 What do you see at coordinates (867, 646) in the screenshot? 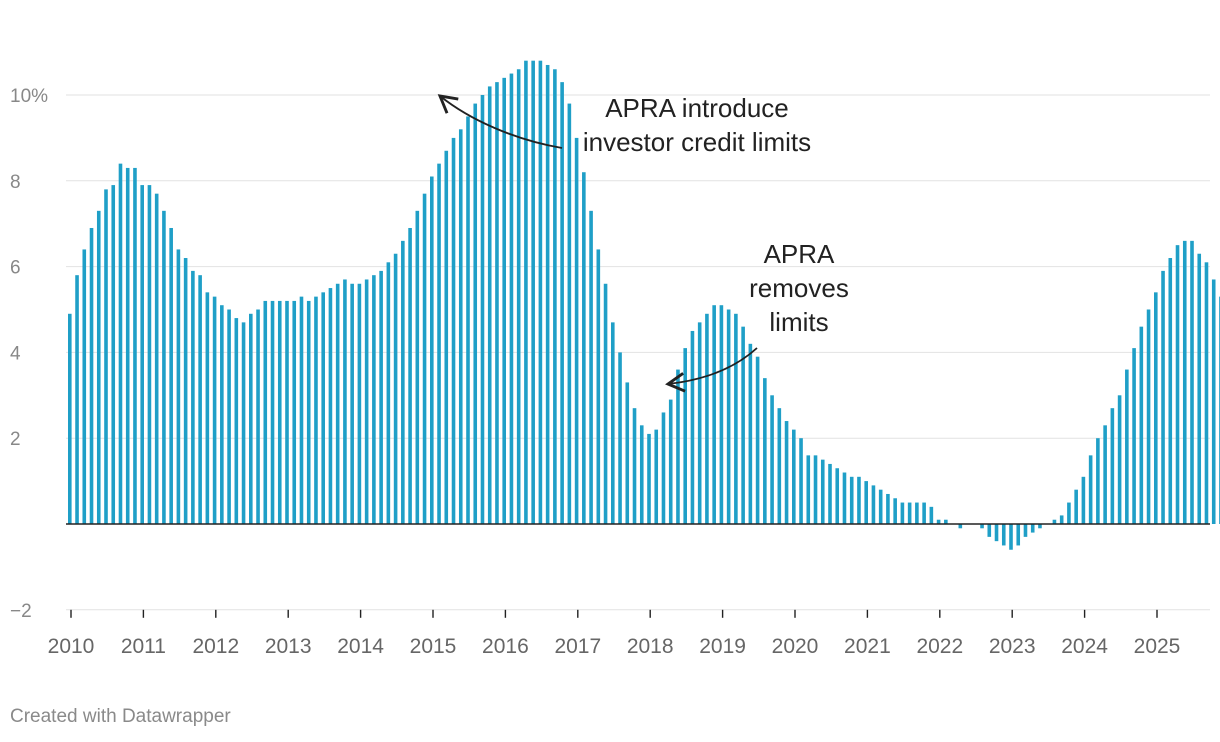
I see `x-tick-label: 2021` at bounding box center [867, 646].